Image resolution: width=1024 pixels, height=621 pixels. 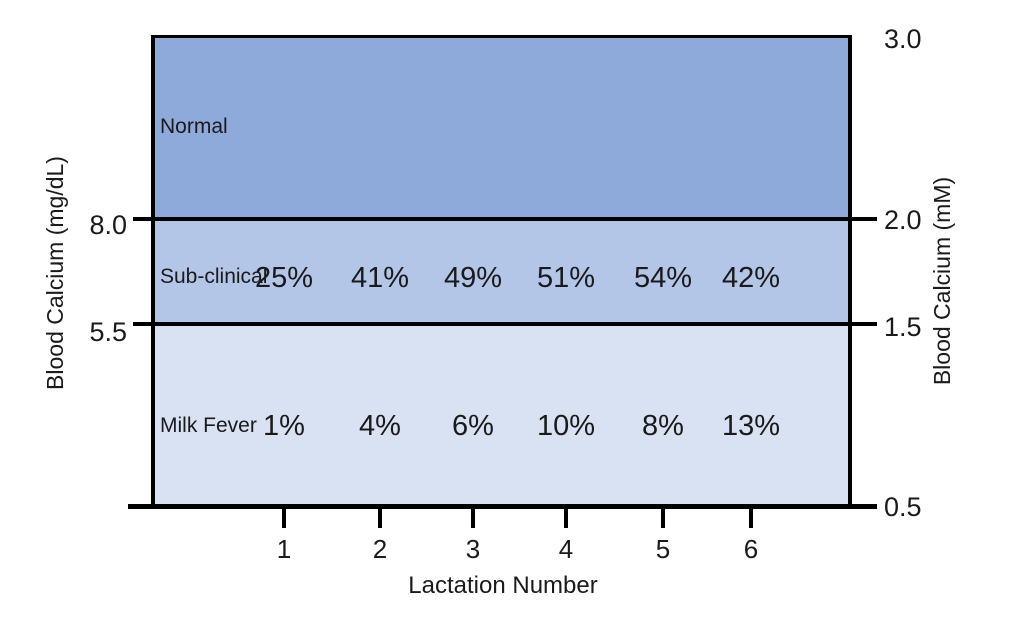 I want to click on threshold-line-5.5, so click(x=501, y=324).